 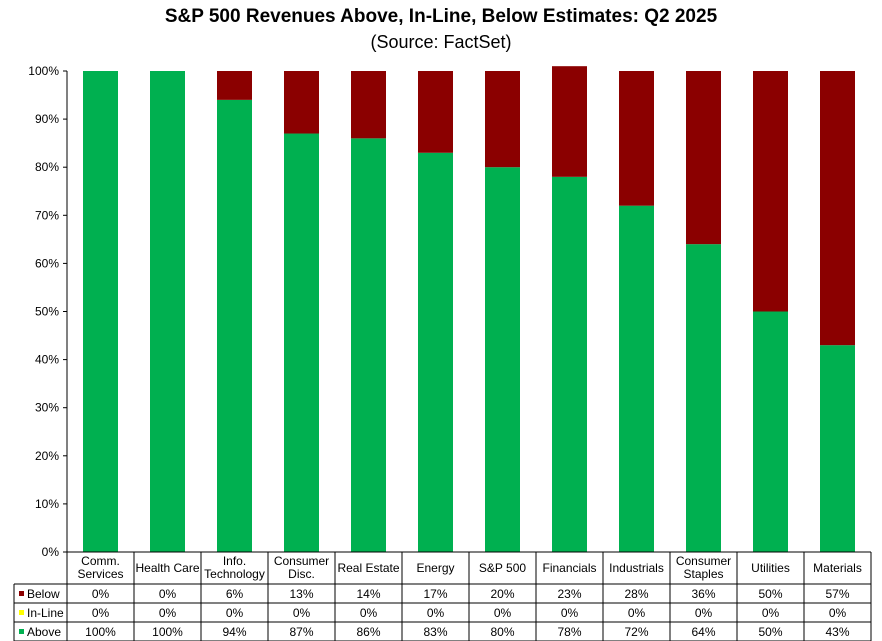 What do you see at coordinates (770, 568) in the screenshot?
I see `category-label: Utilities` at bounding box center [770, 568].